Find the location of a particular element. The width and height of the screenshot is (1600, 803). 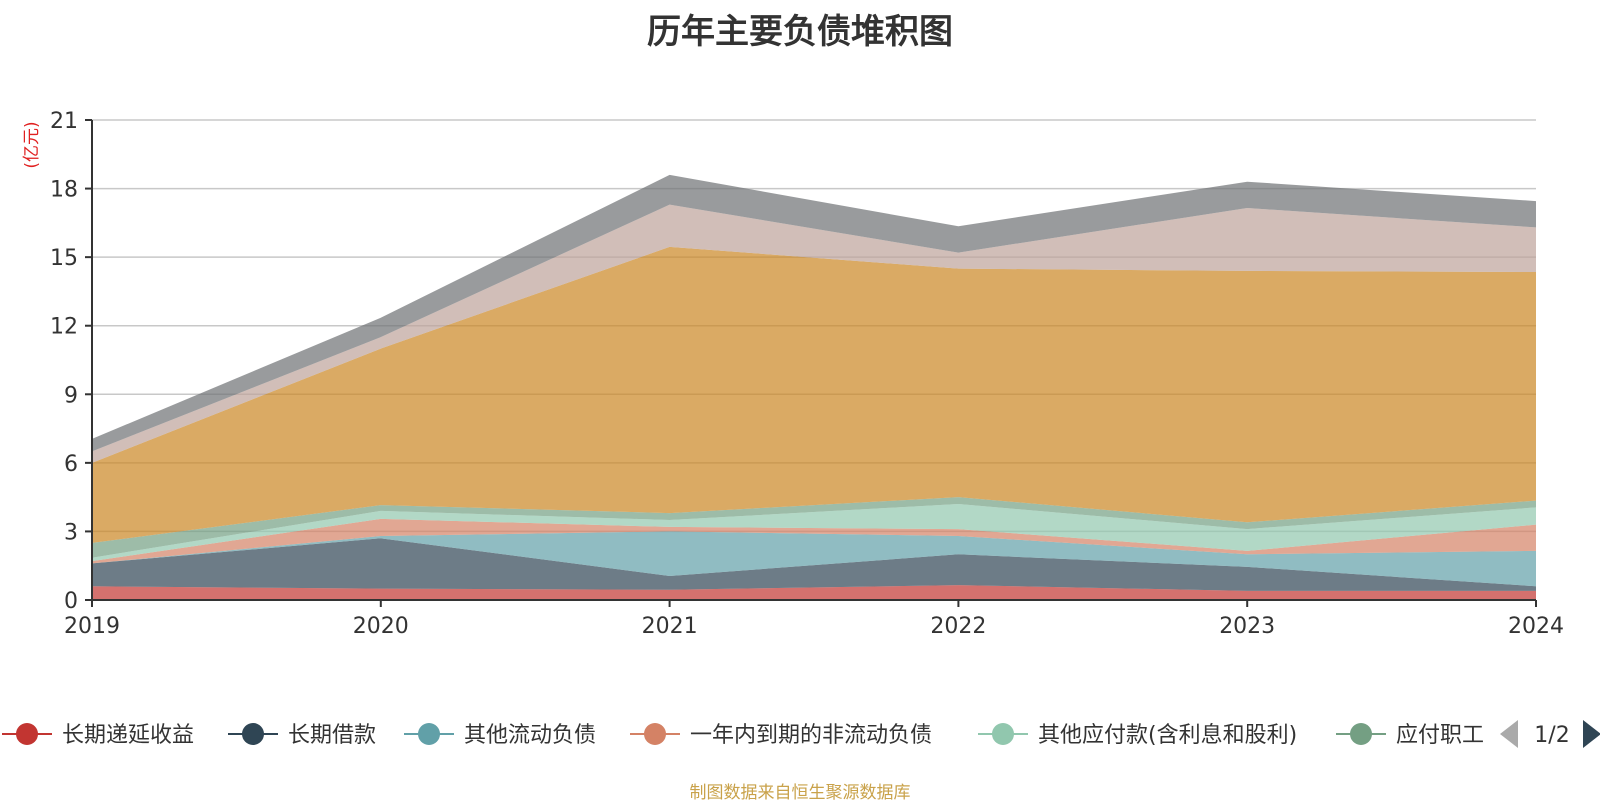

legend-item: 其他流动负债 is located at coordinates (500, 735).